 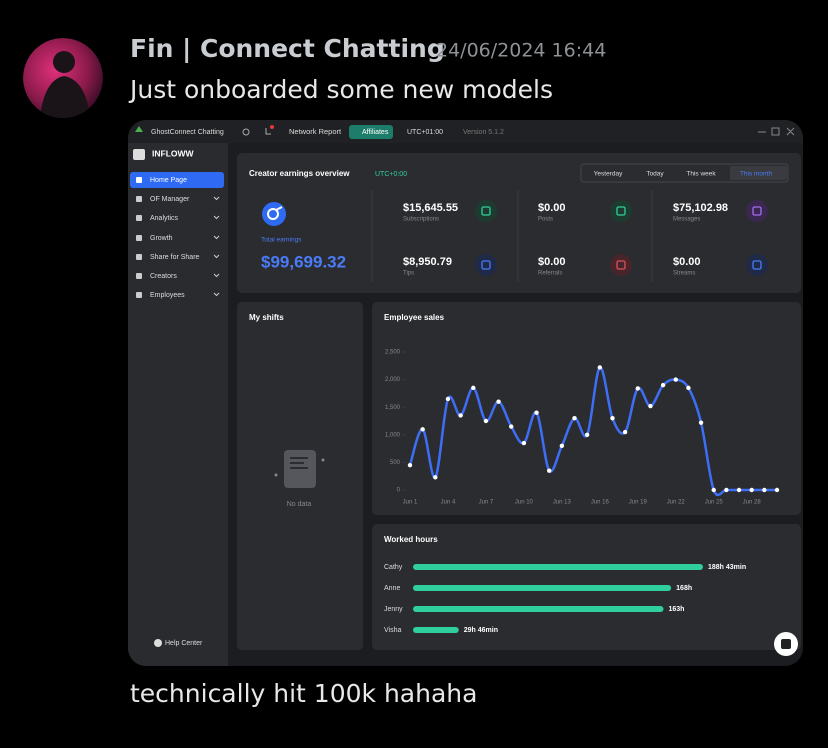 I want to click on x-tick-label: Jun 1, so click(x=410, y=503).